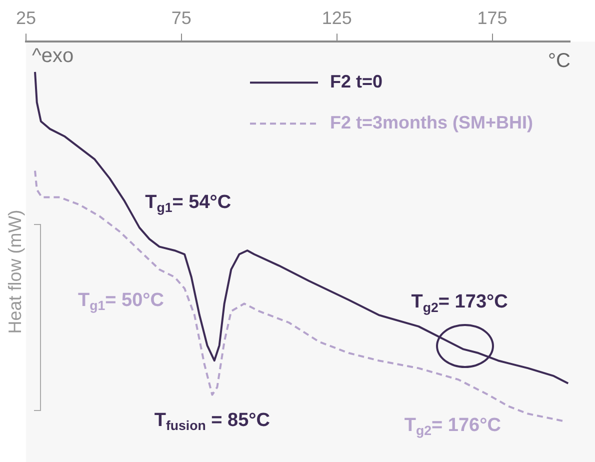 This screenshot has height=462, width=595. Describe the element at coordinates (181, 18) in the screenshot. I see `x-tick-label: 75` at that location.